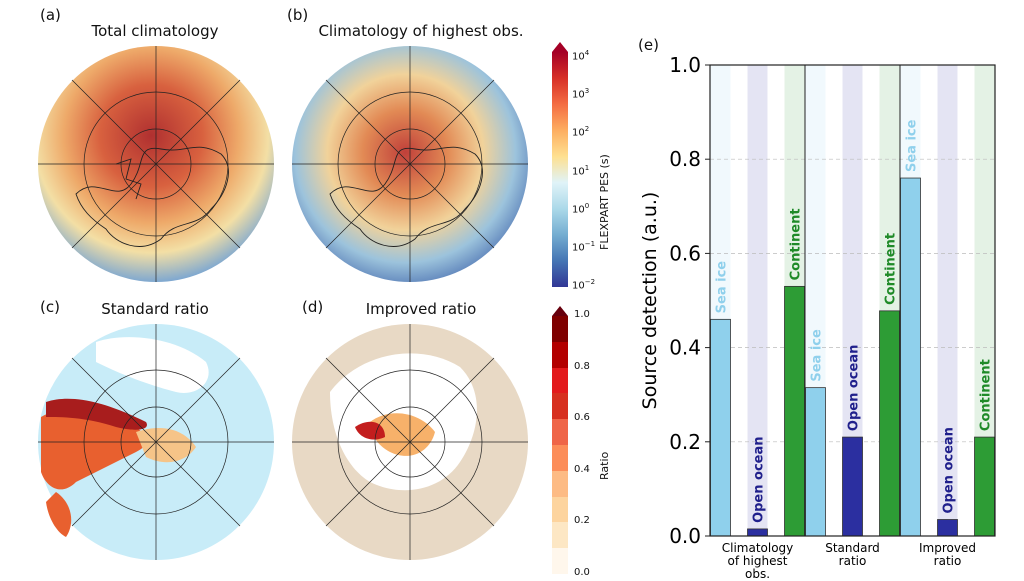 This screenshot has height=581, width=1024. I want to click on colorbar-ratio-tick: 0.6, so click(582, 418).